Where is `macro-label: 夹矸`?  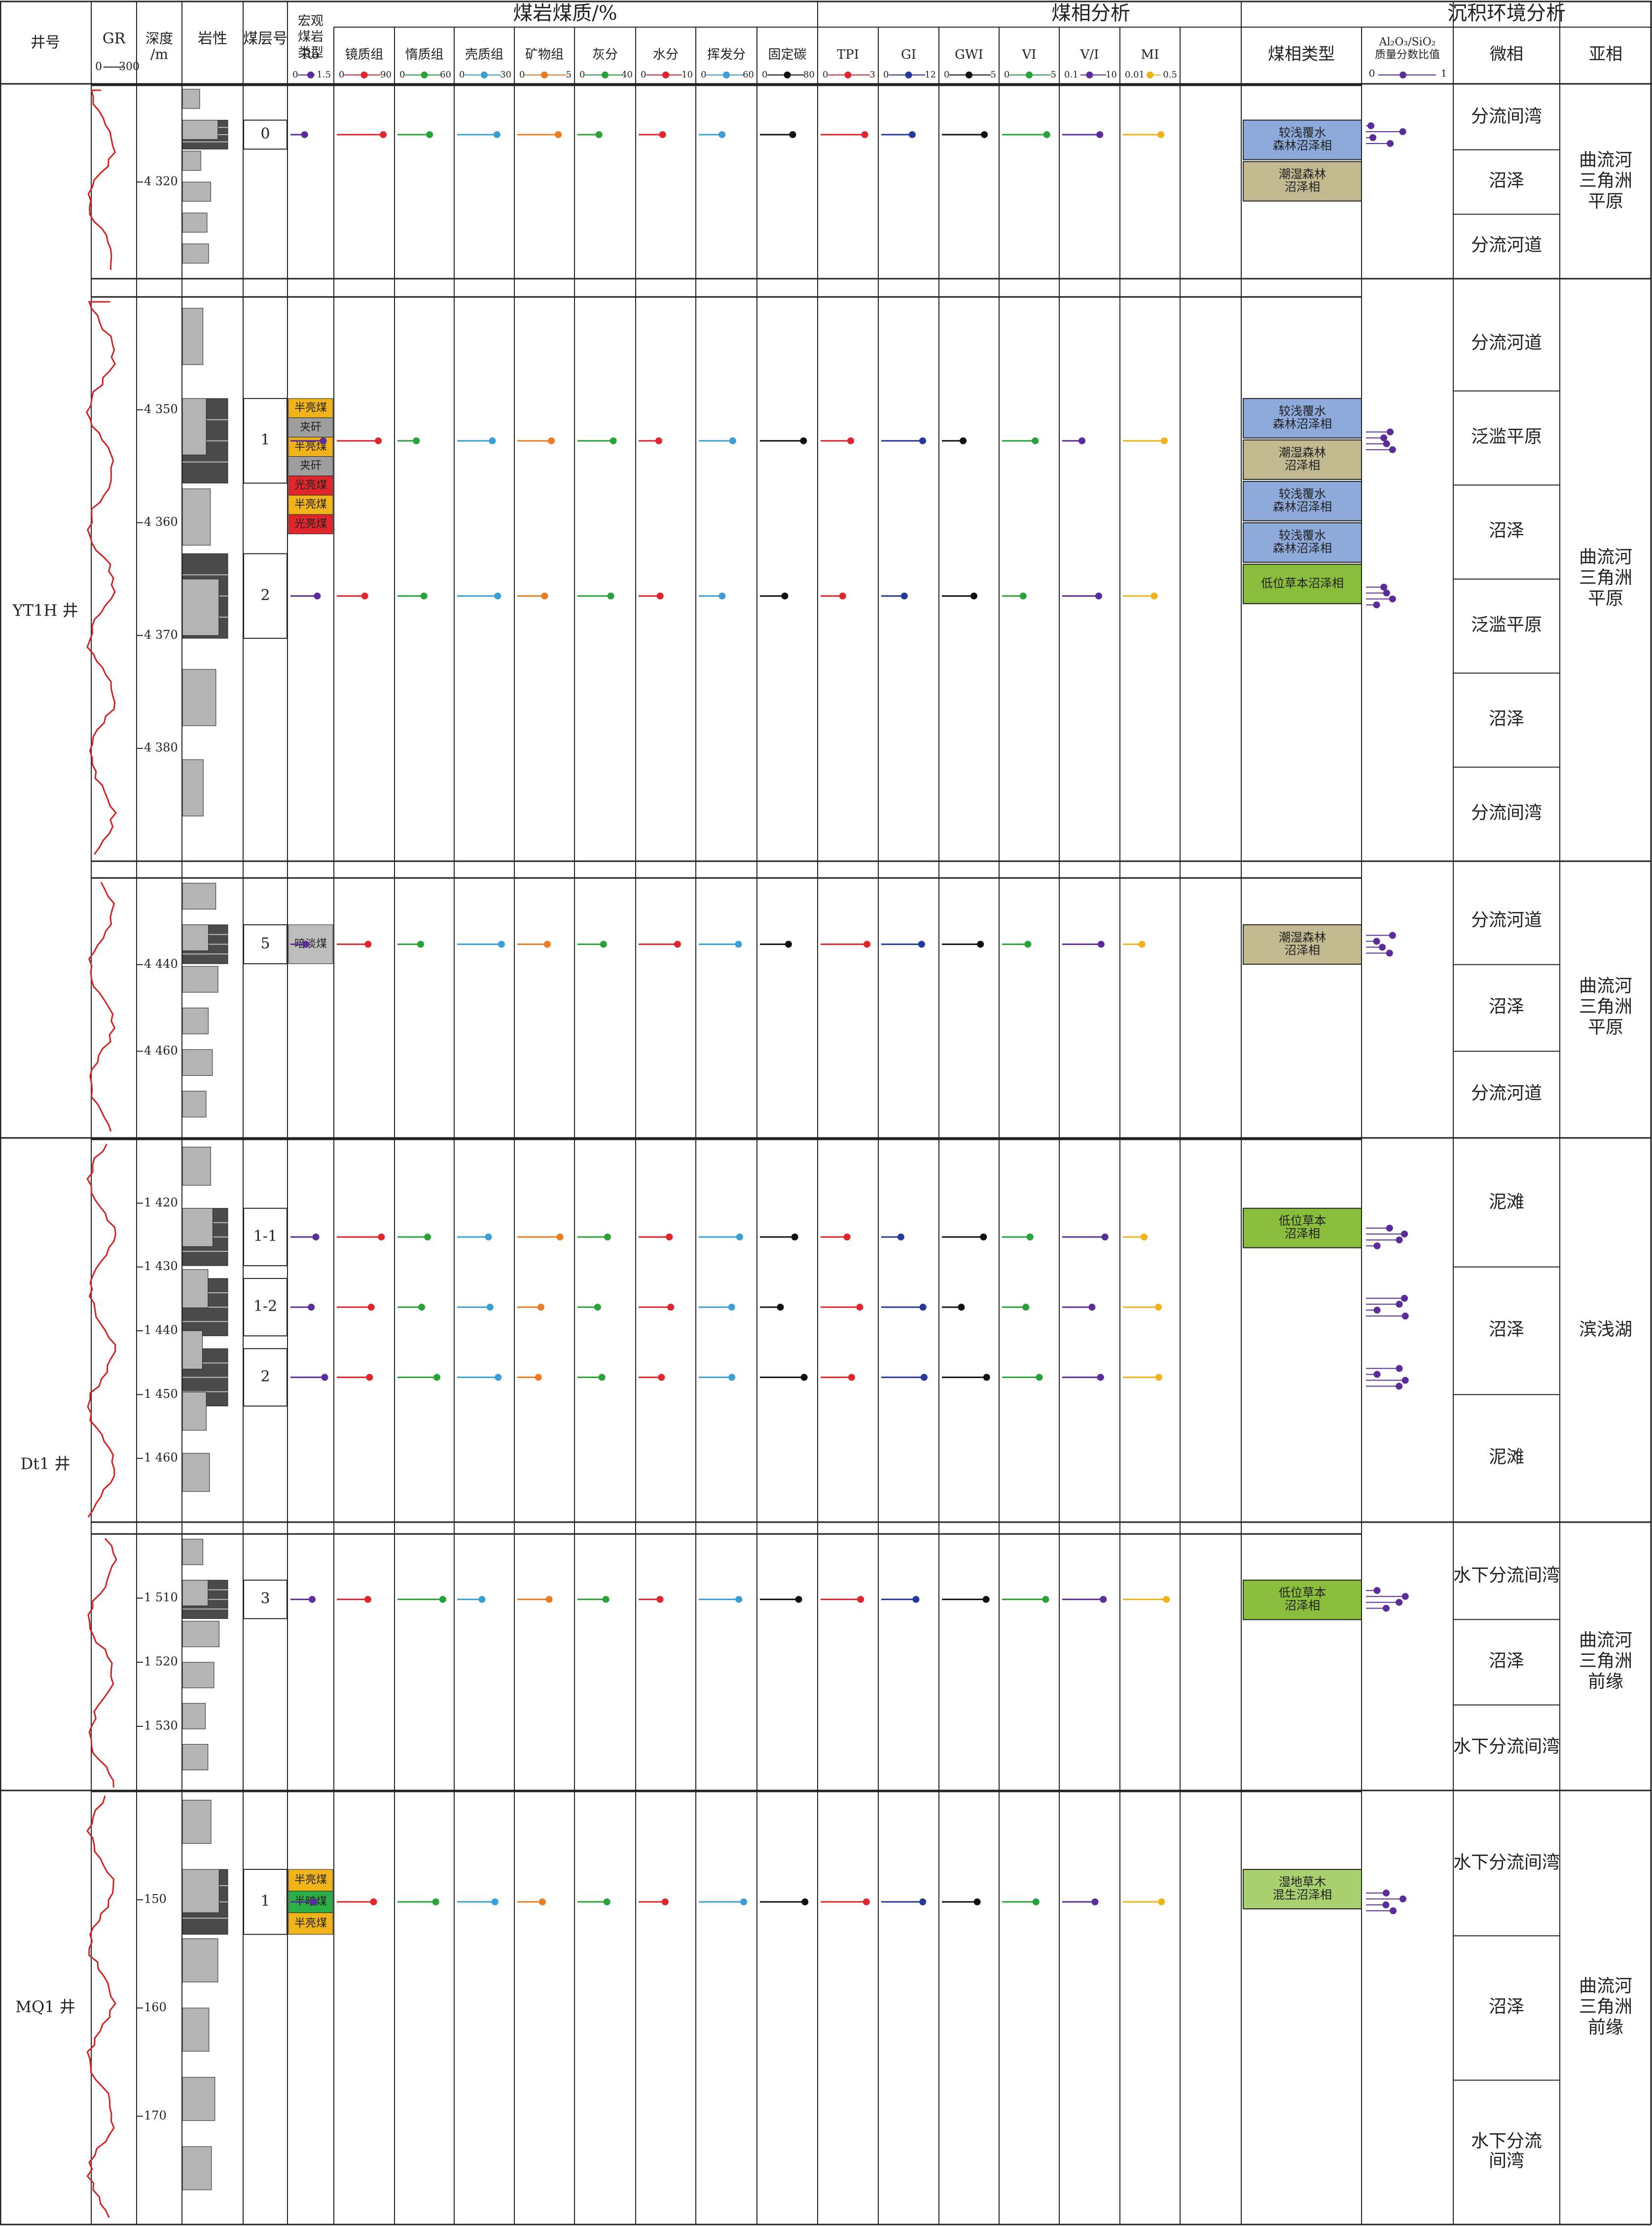 macro-label: 夹矸 is located at coordinates (311, 427).